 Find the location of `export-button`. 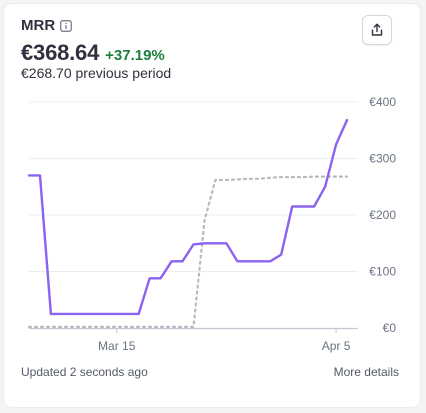

export-button is located at coordinates (377, 30).